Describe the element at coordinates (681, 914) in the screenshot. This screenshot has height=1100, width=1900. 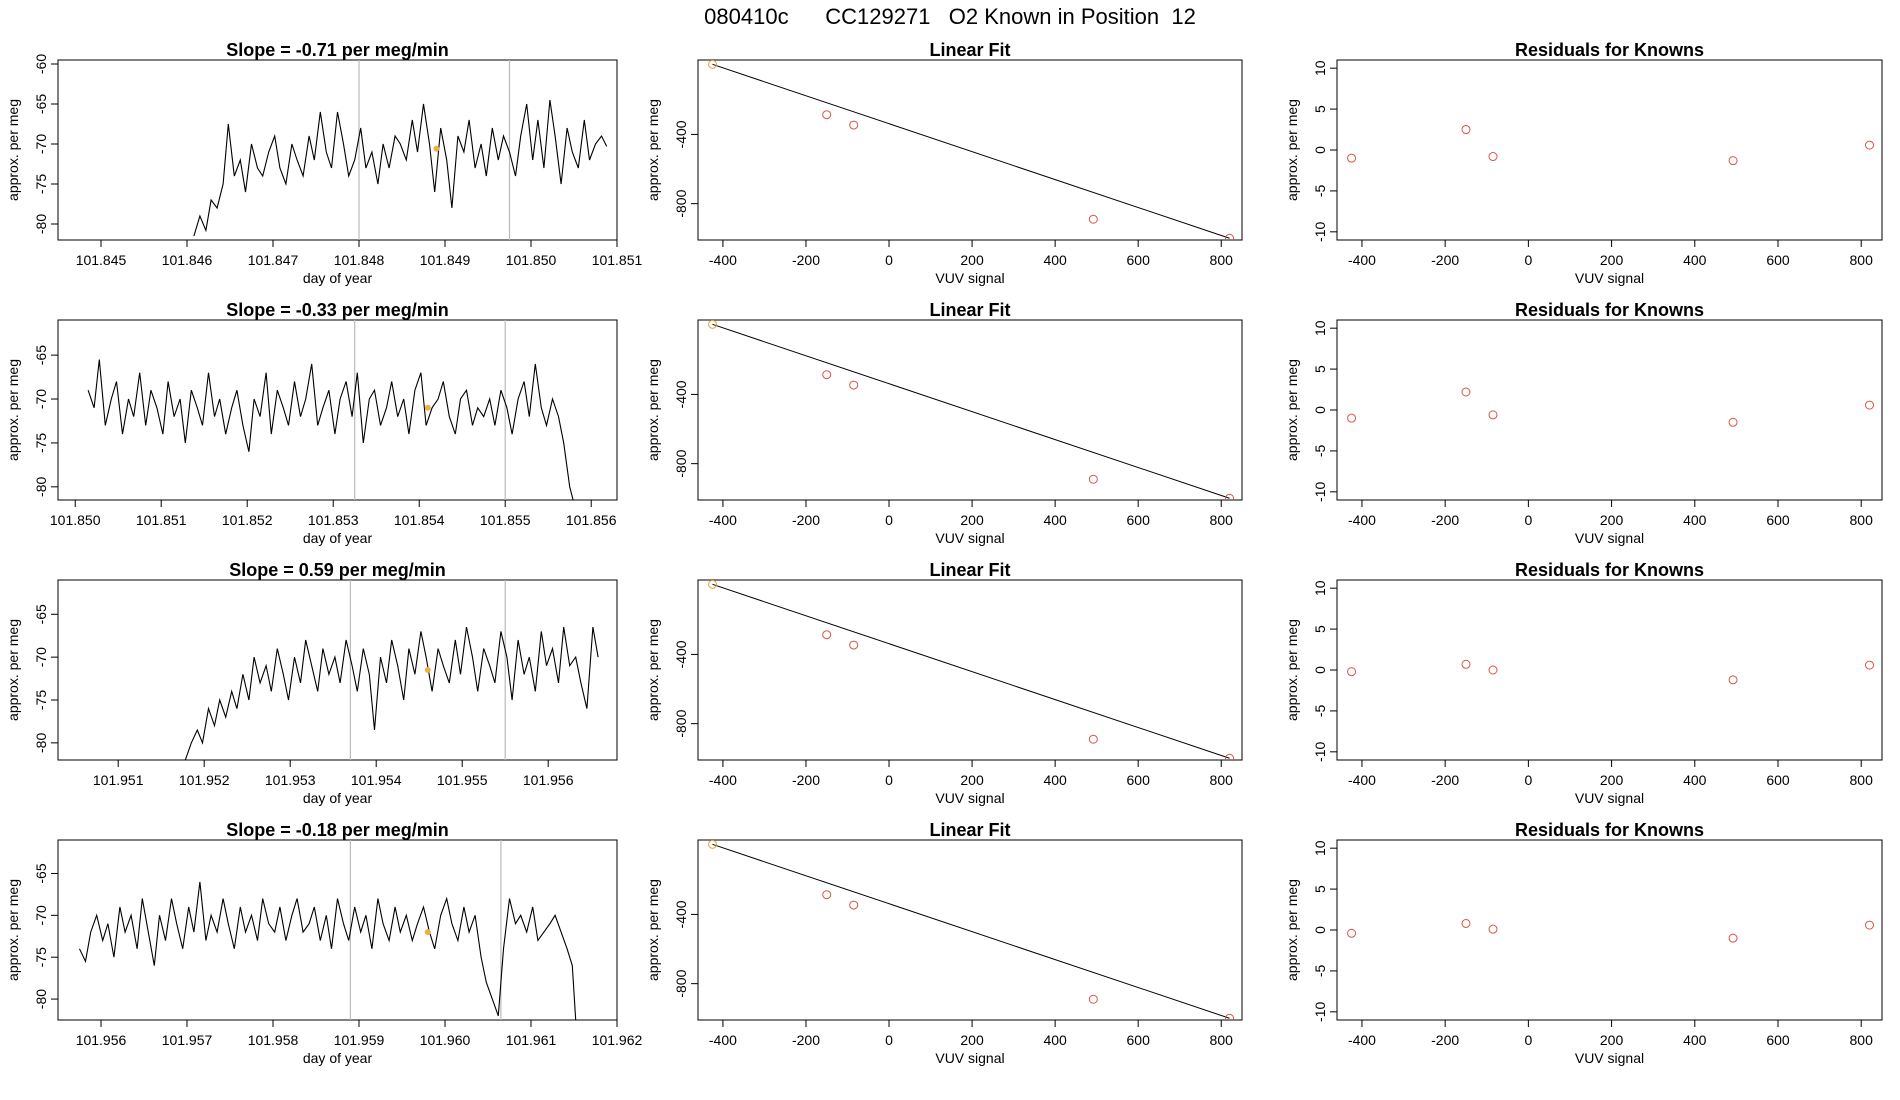
I see `linear-fit-4-y-tick-label: -400` at that location.